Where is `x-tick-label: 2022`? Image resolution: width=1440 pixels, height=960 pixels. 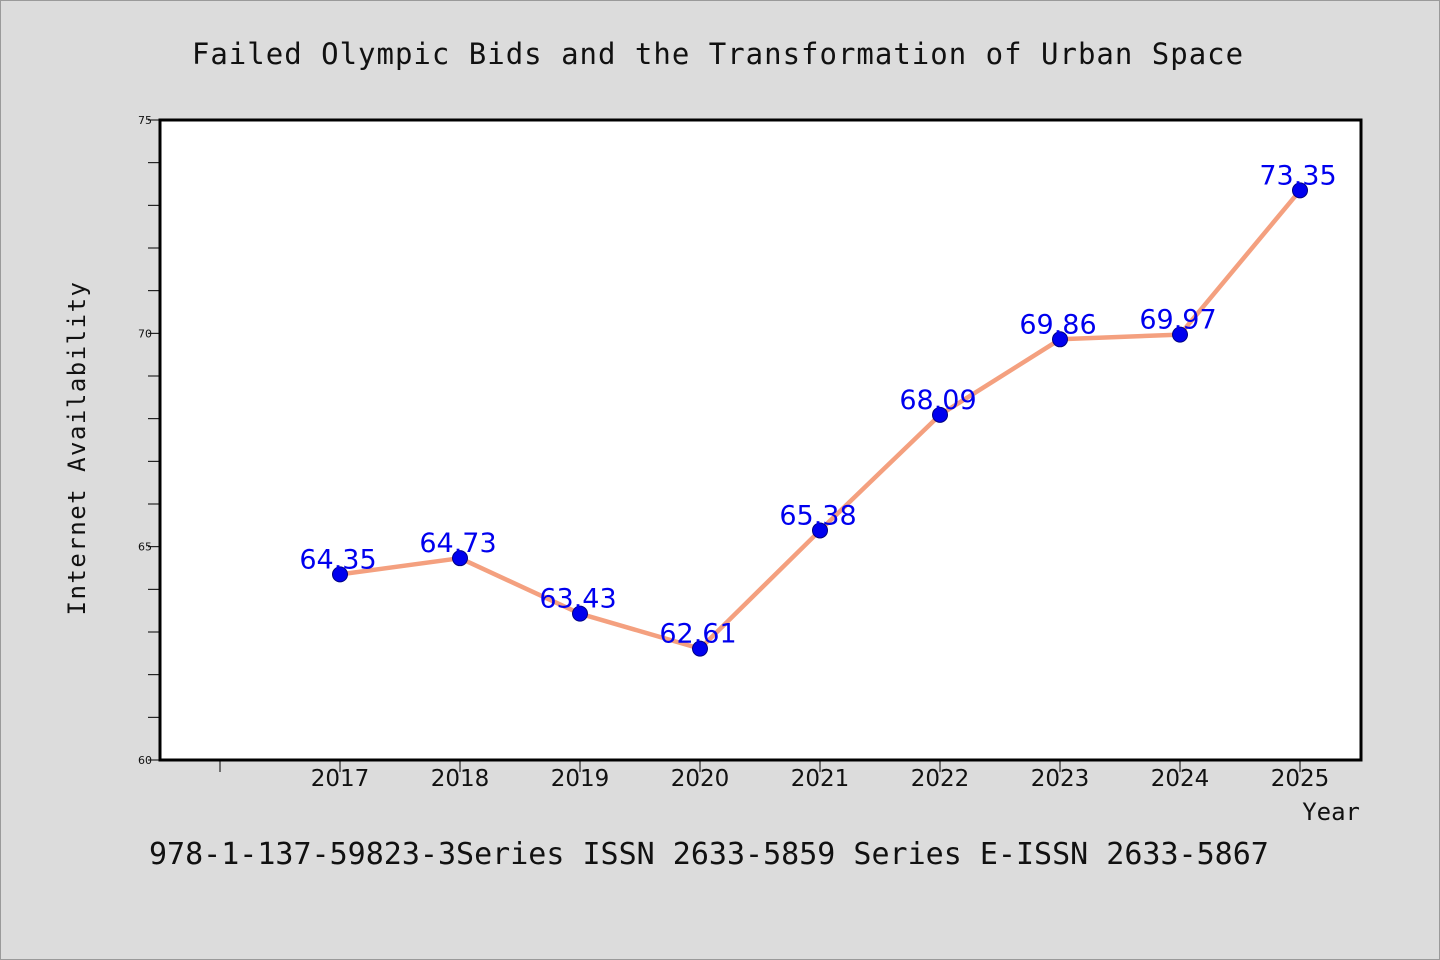
x-tick-label: 2022 is located at coordinates (940, 779).